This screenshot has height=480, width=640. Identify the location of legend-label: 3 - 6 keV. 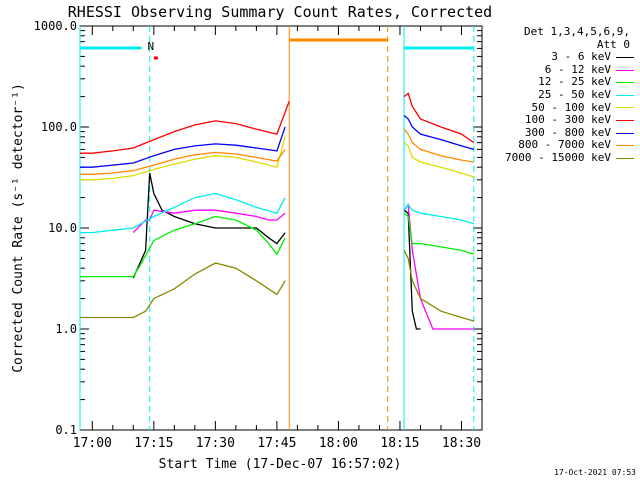
(581, 57).